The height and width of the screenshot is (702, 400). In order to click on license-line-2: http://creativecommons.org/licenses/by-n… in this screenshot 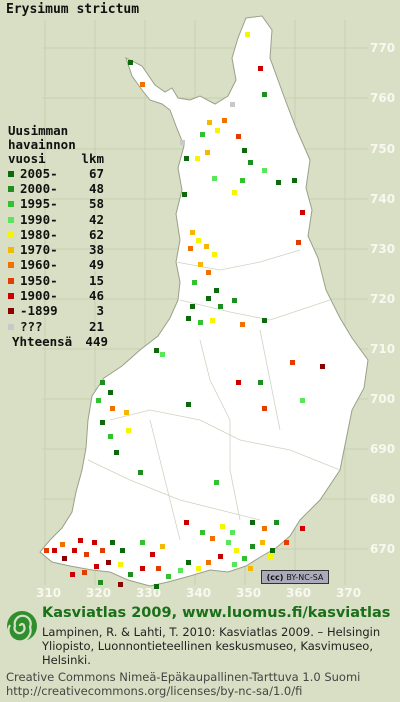, I will do `click(154, 691)`.